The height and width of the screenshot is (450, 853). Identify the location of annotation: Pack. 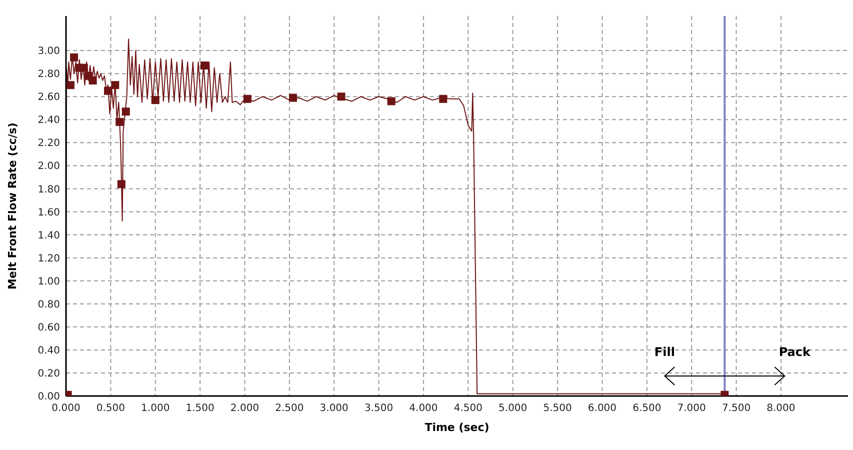
(795, 352).